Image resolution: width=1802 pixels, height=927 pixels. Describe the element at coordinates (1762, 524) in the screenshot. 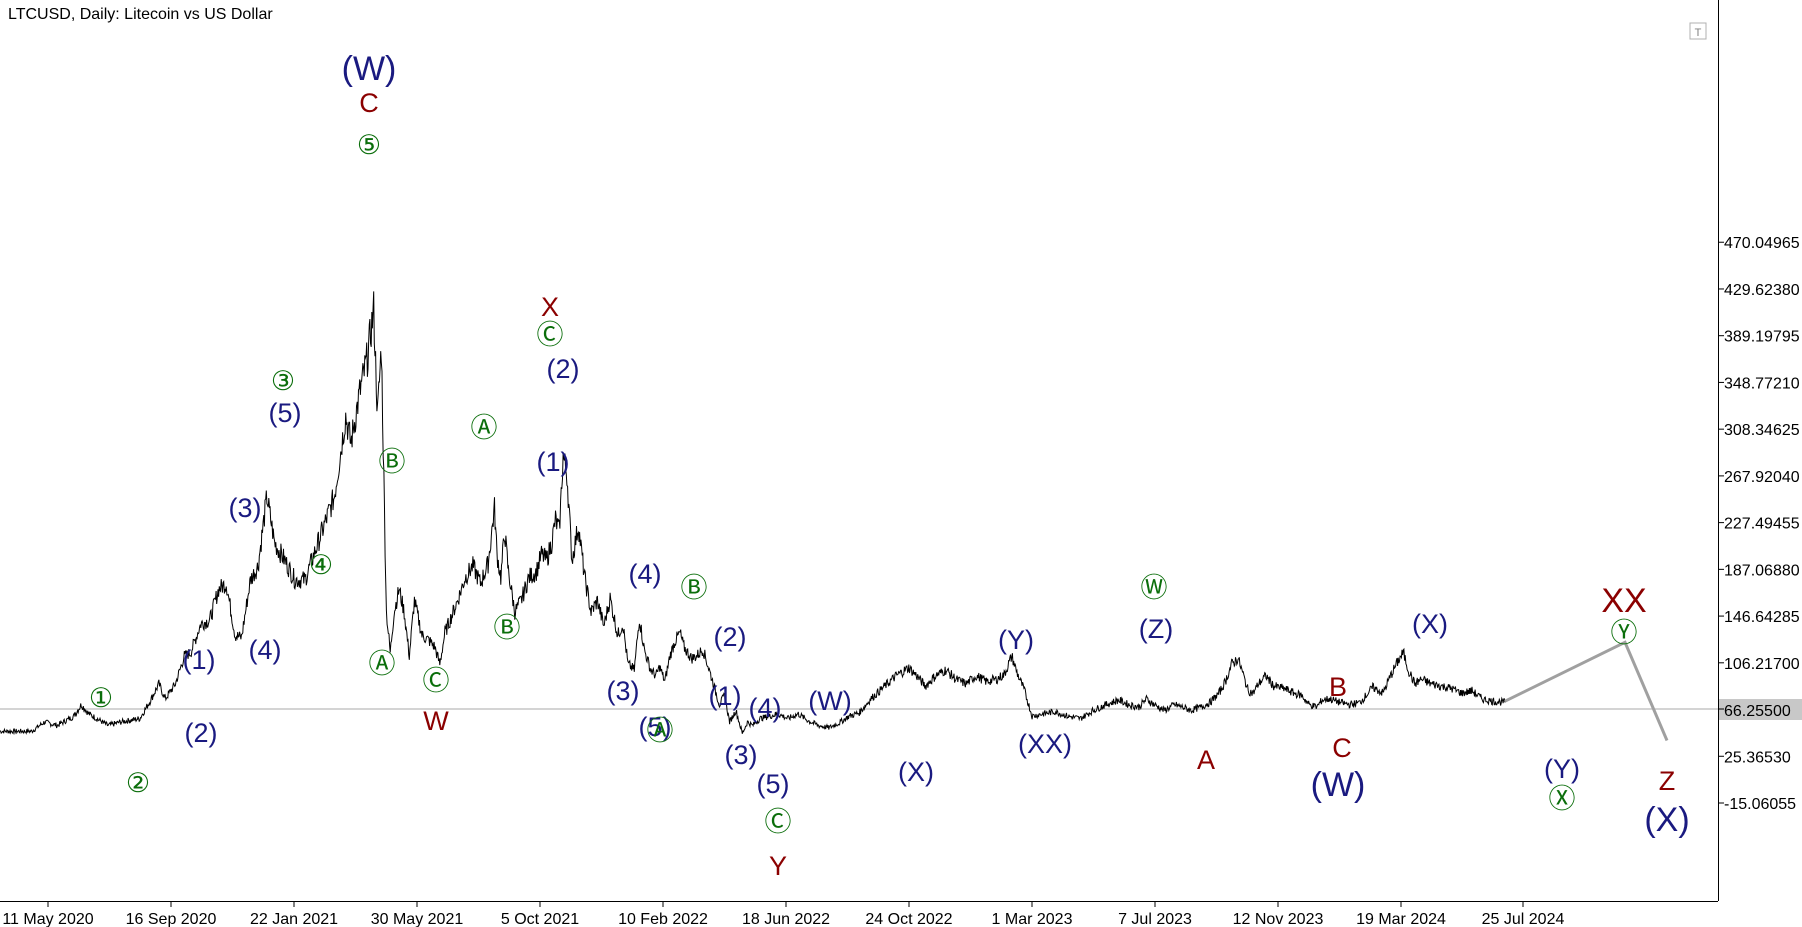

I see `y-tick-label: 227.49455` at that location.